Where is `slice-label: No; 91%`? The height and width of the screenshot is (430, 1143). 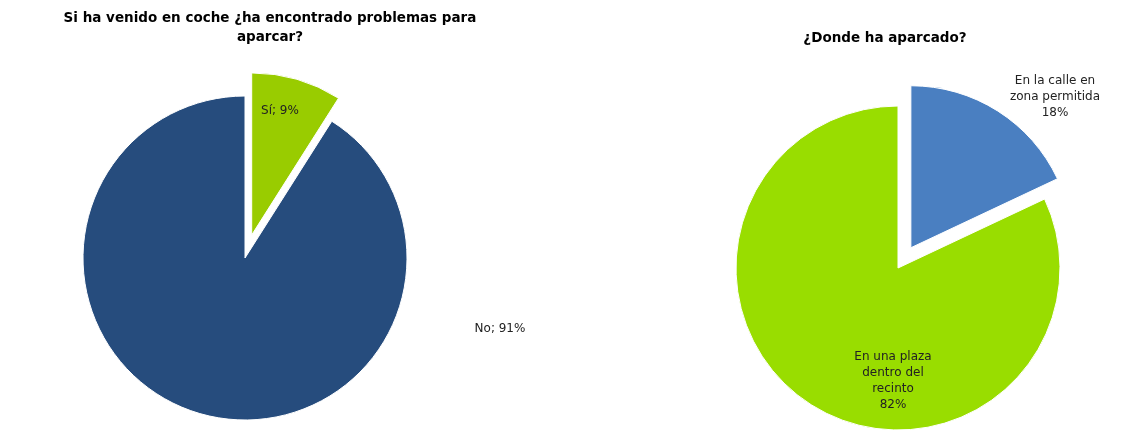 slice-label: No; 91% is located at coordinates (500, 328).